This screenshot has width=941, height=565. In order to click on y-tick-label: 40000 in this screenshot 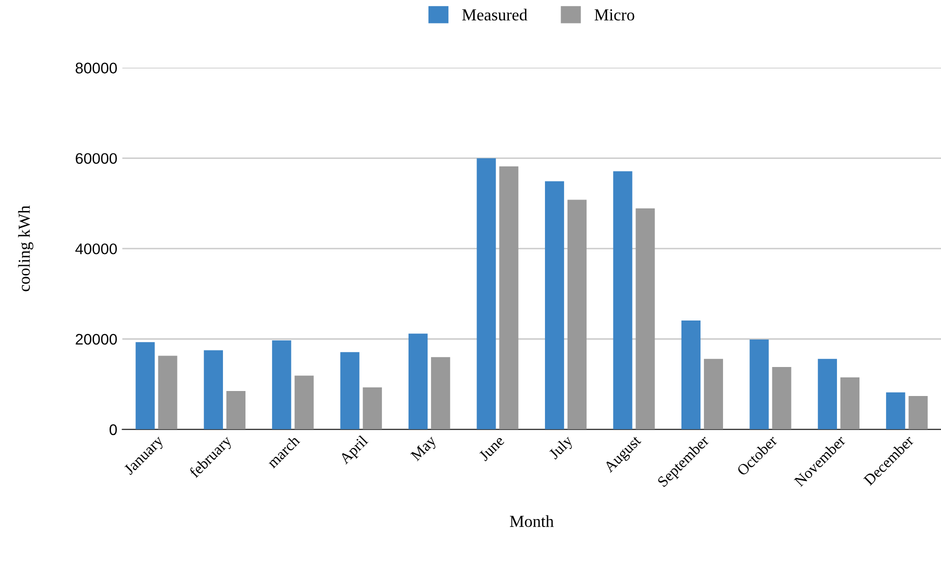, I will do `click(96, 248)`.